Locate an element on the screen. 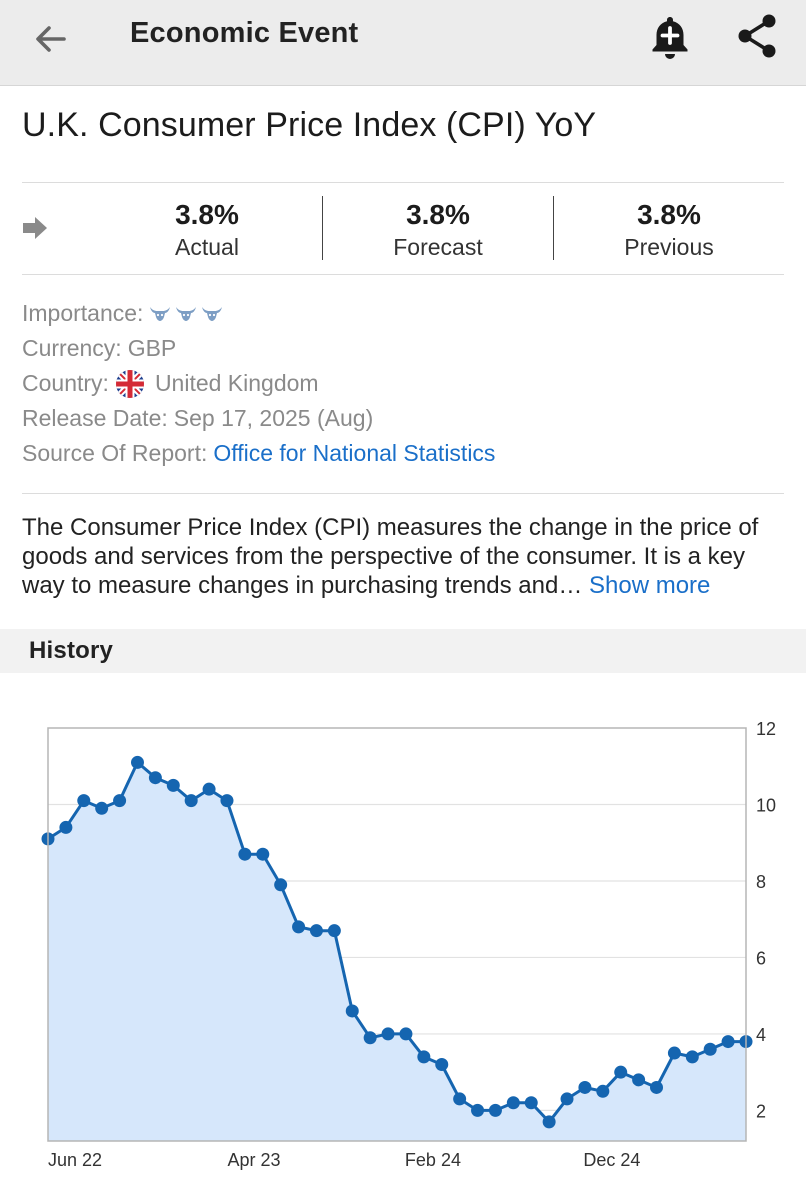 The width and height of the screenshot is (806, 1200). currency-value: GBP is located at coordinates (152, 348).